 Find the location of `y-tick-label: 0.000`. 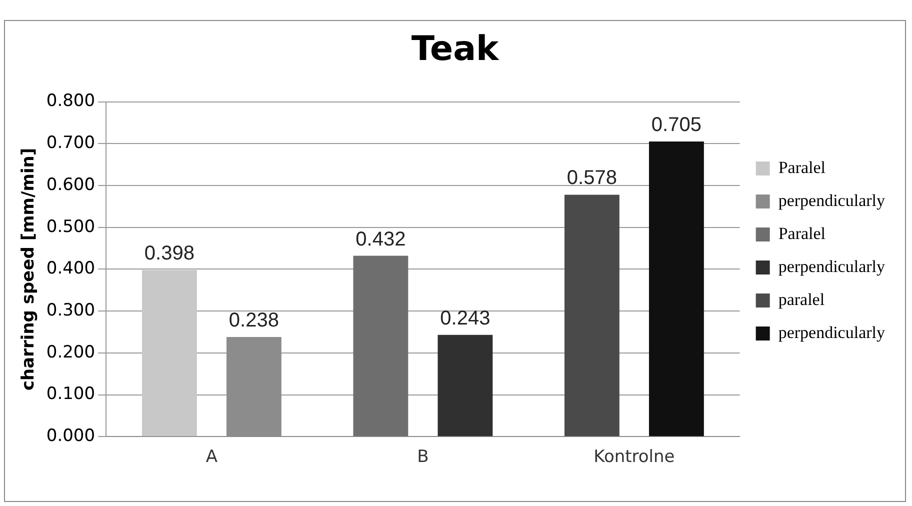

y-tick-label: 0.000 is located at coordinates (71, 436).